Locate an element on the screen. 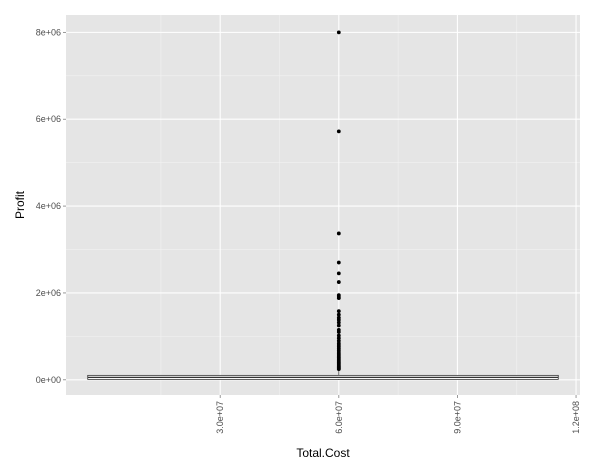 The height and width of the screenshot is (471, 599). boxplot is located at coordinates (323, 374).